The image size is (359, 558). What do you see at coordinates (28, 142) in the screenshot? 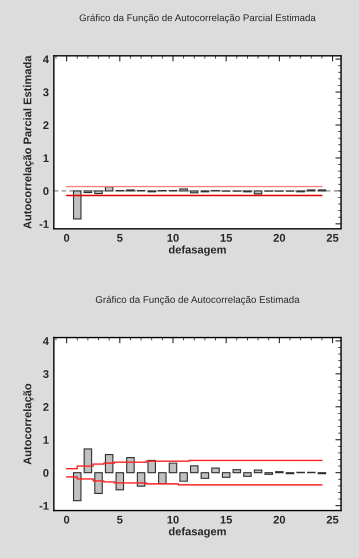
I see `y-axis-title: Autocorrelação Parcial Estimada` at bounding box center [28, 142].